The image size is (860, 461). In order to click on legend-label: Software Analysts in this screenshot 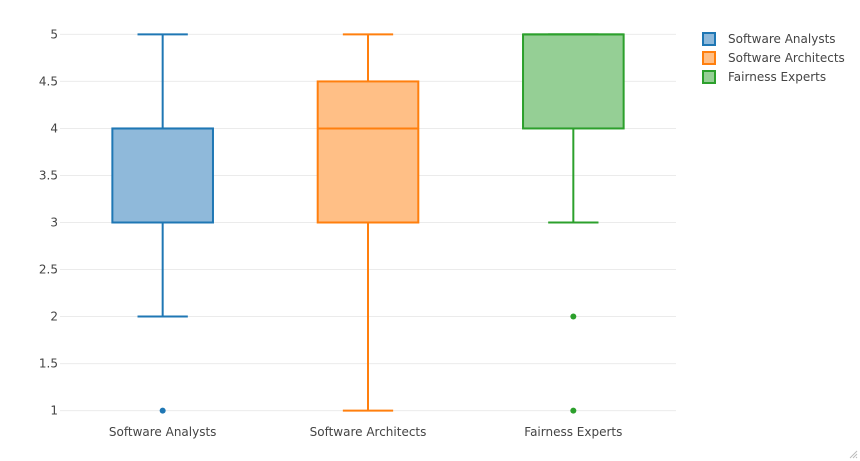, I will do `click(782, 39)`.